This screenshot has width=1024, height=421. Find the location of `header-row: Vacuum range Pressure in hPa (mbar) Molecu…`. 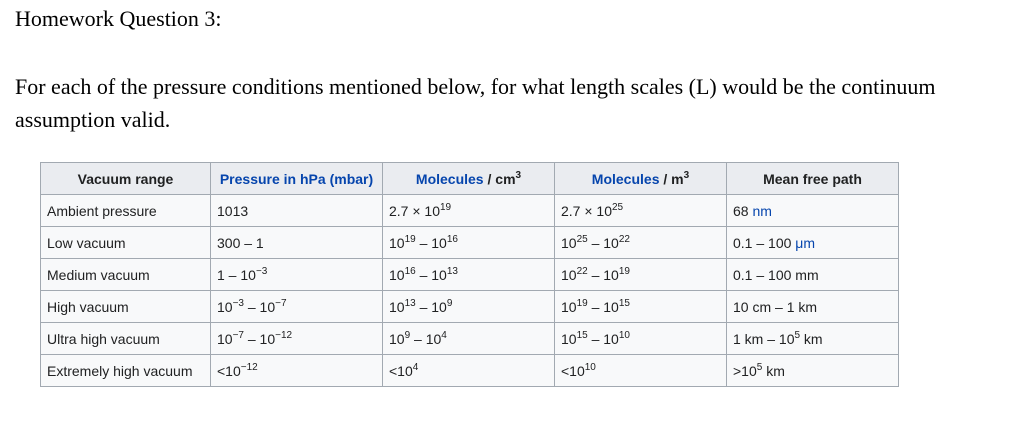

header-row: Vacuum range Pressure in hPa (mbar) Molecu… is located at coordinates (469, 178).